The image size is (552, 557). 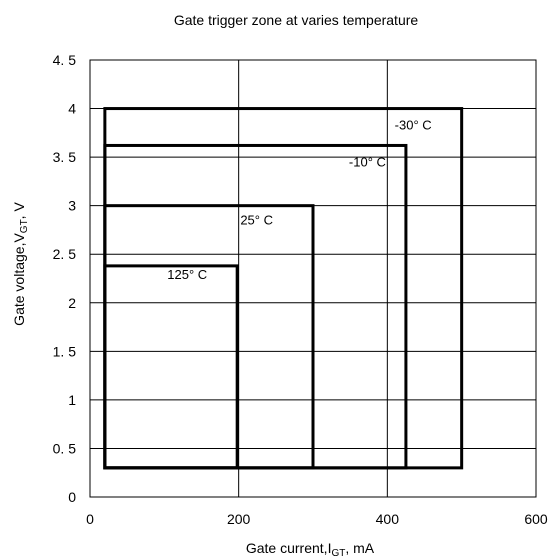 I want to click on y-tick-label-4: 2, so click(x=72, y=303).